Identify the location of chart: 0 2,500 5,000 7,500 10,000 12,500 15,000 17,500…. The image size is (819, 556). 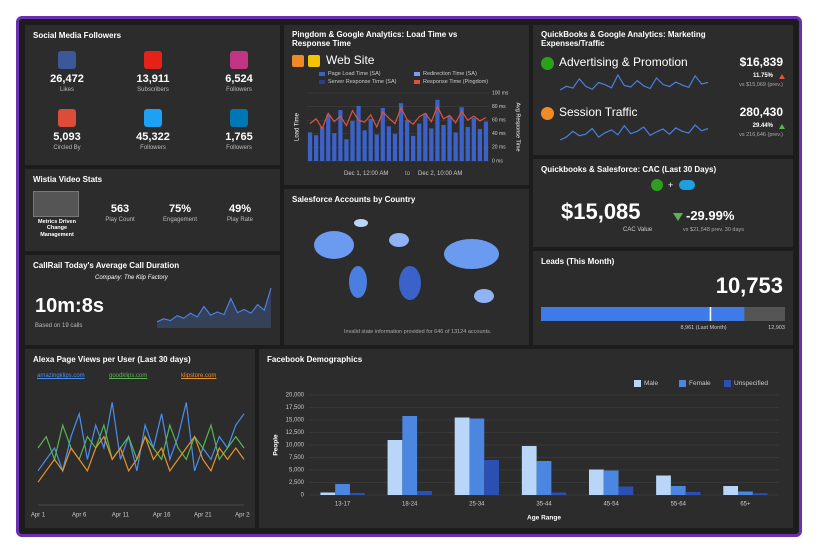
(526, 457).